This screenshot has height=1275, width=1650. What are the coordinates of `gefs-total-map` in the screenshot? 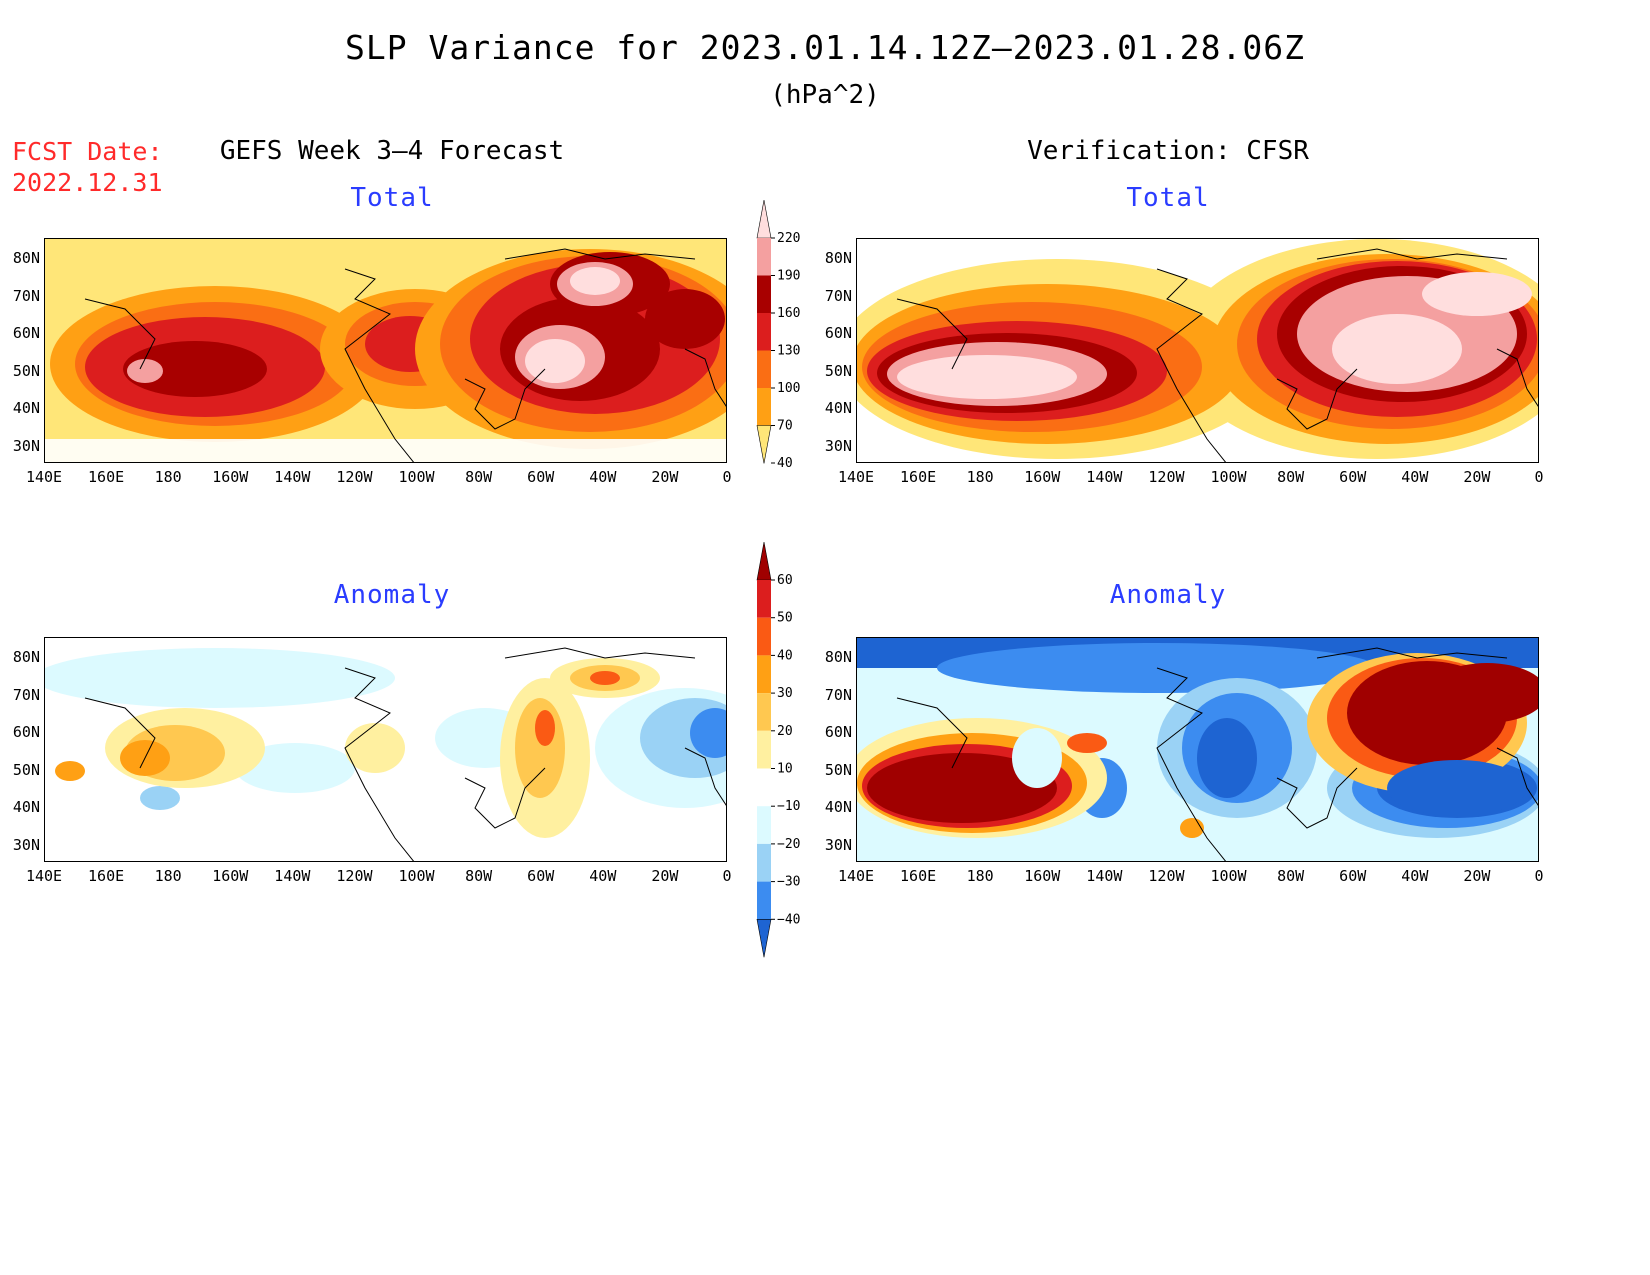 It's located at (385, 350).